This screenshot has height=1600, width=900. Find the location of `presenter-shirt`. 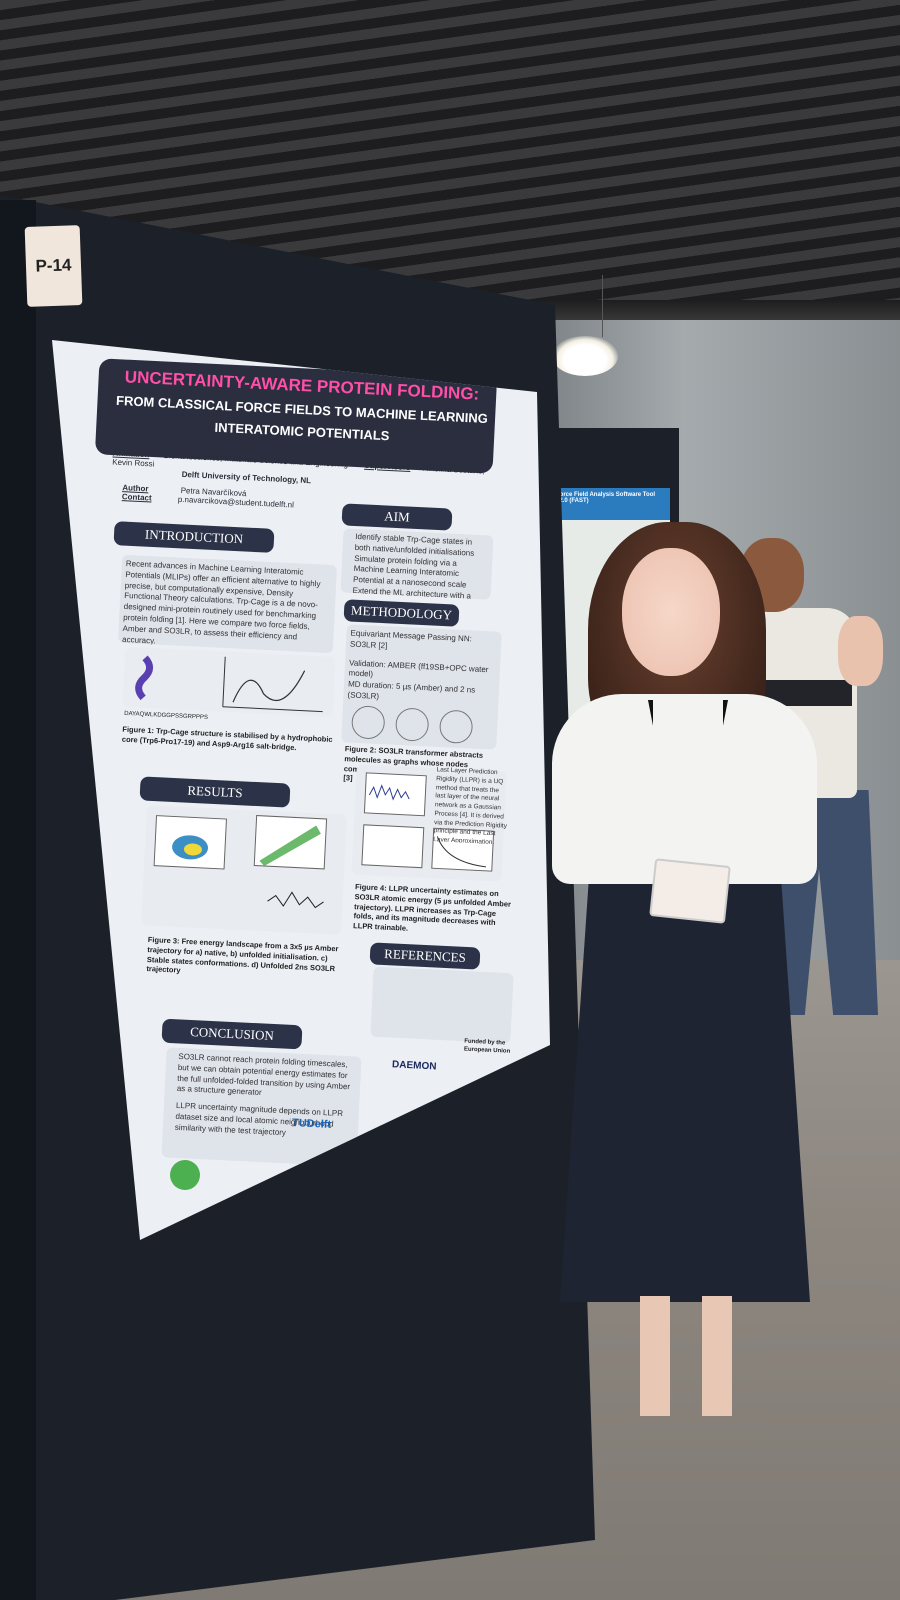

presenter-shirt is located at coordinates (684, 789).